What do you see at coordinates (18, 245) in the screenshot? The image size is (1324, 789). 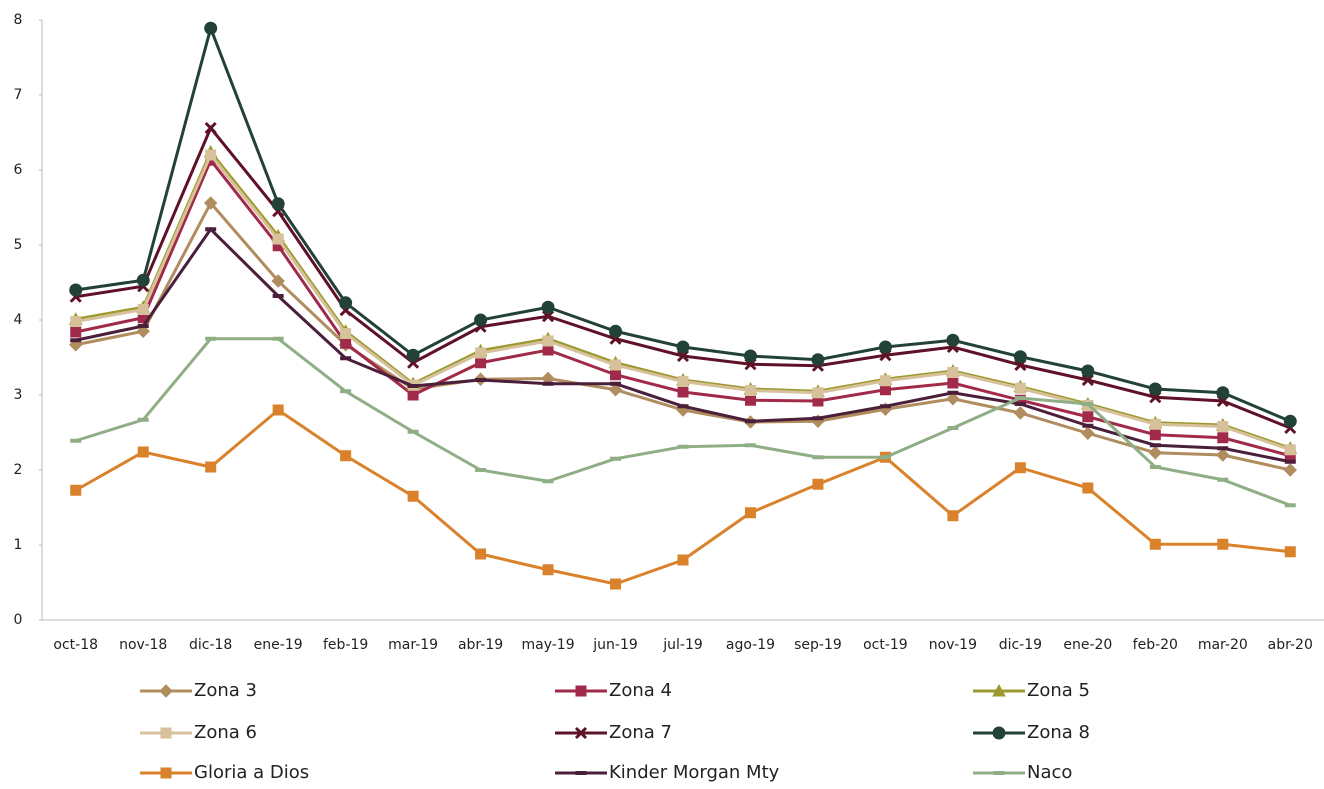 I see `y-tick-label: 5` at bounding box center [18, 245].